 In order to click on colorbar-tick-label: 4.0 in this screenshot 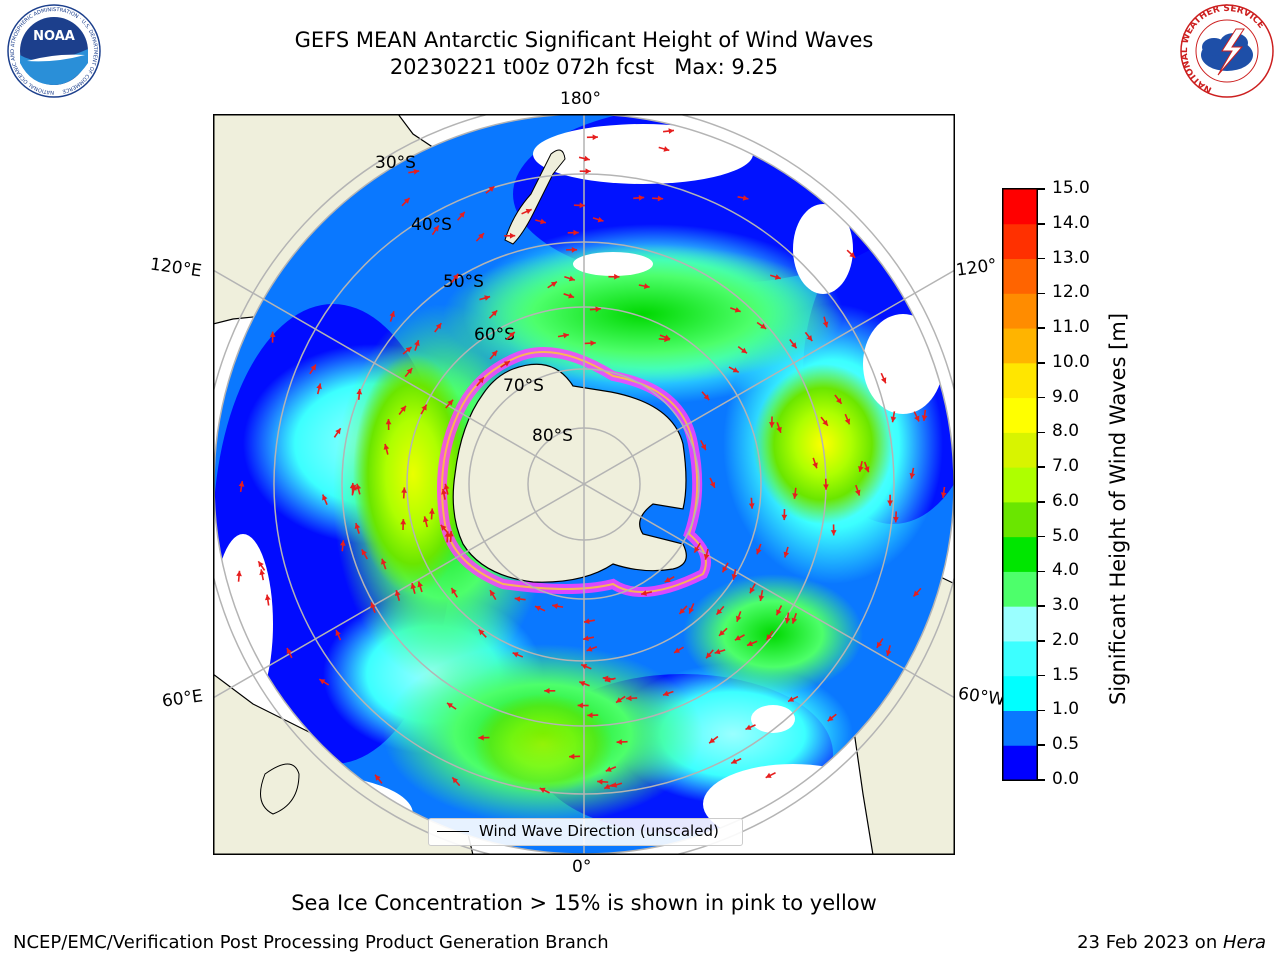, I will do `click(1066, 570)`.